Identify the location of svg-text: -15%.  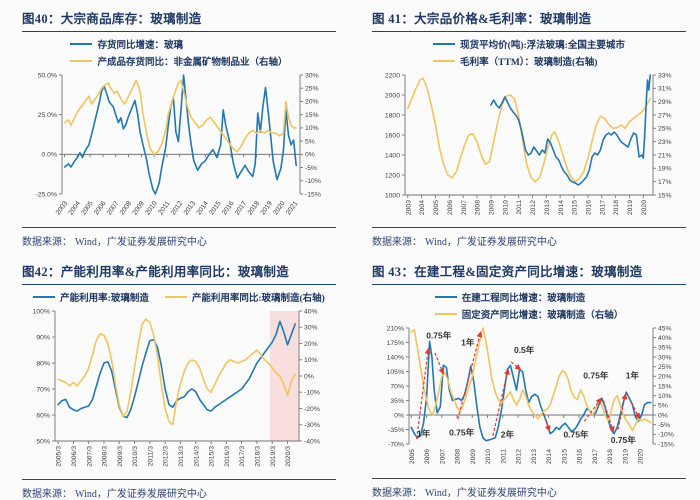
(666, 444).